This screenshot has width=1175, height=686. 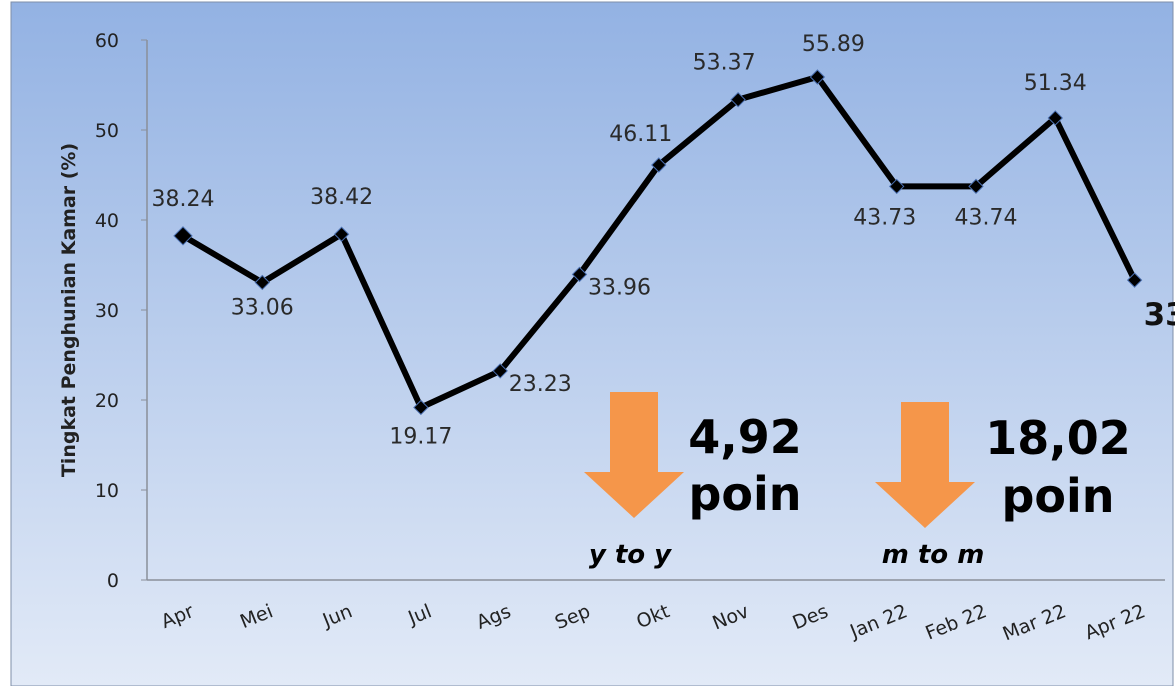 I want to click on annotation-caption: m to m, so click(x=933, y=555).